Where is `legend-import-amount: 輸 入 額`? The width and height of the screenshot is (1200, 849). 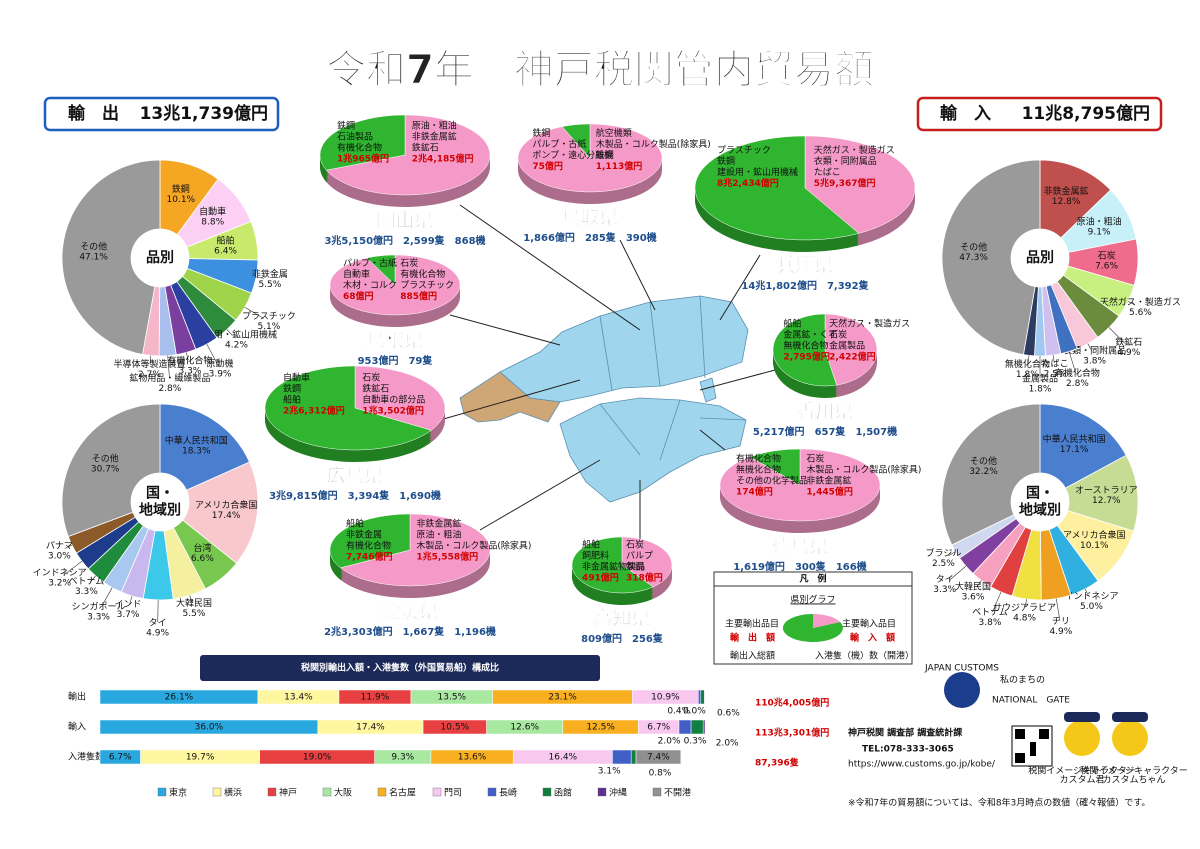 legend-import-amount: 輸 入 額 is located at coordinates (872, 638).